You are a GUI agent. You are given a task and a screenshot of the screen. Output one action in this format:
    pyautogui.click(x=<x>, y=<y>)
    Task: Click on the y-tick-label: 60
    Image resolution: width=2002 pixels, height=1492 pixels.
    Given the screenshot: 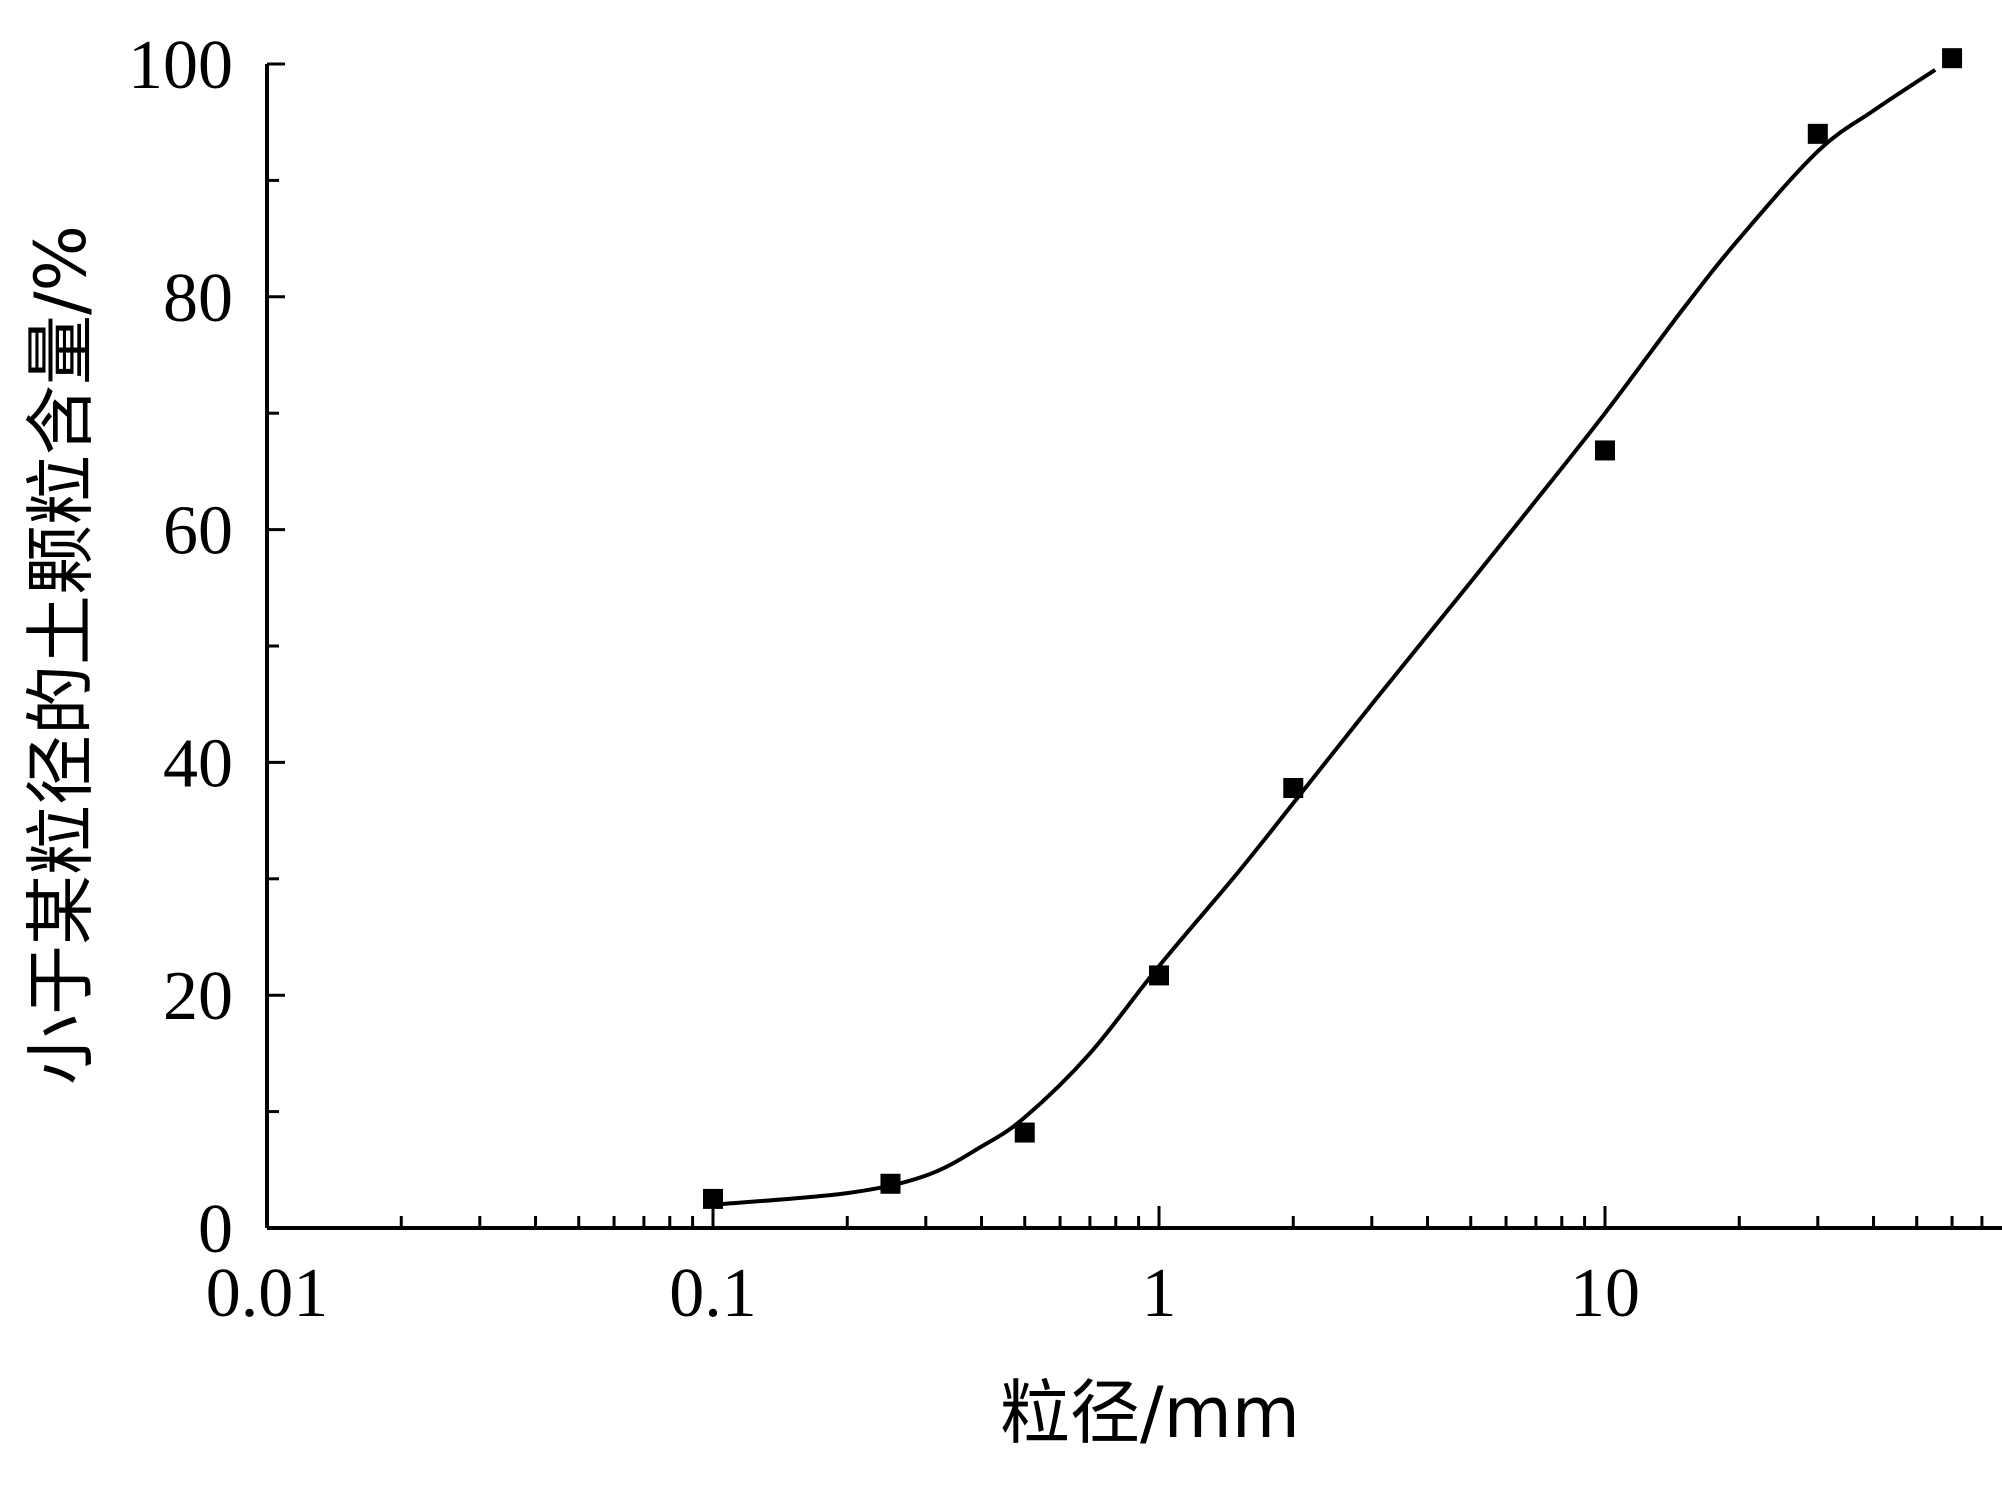 What is the action you would take?
    pyautogui.click(x=198, y=531)
    